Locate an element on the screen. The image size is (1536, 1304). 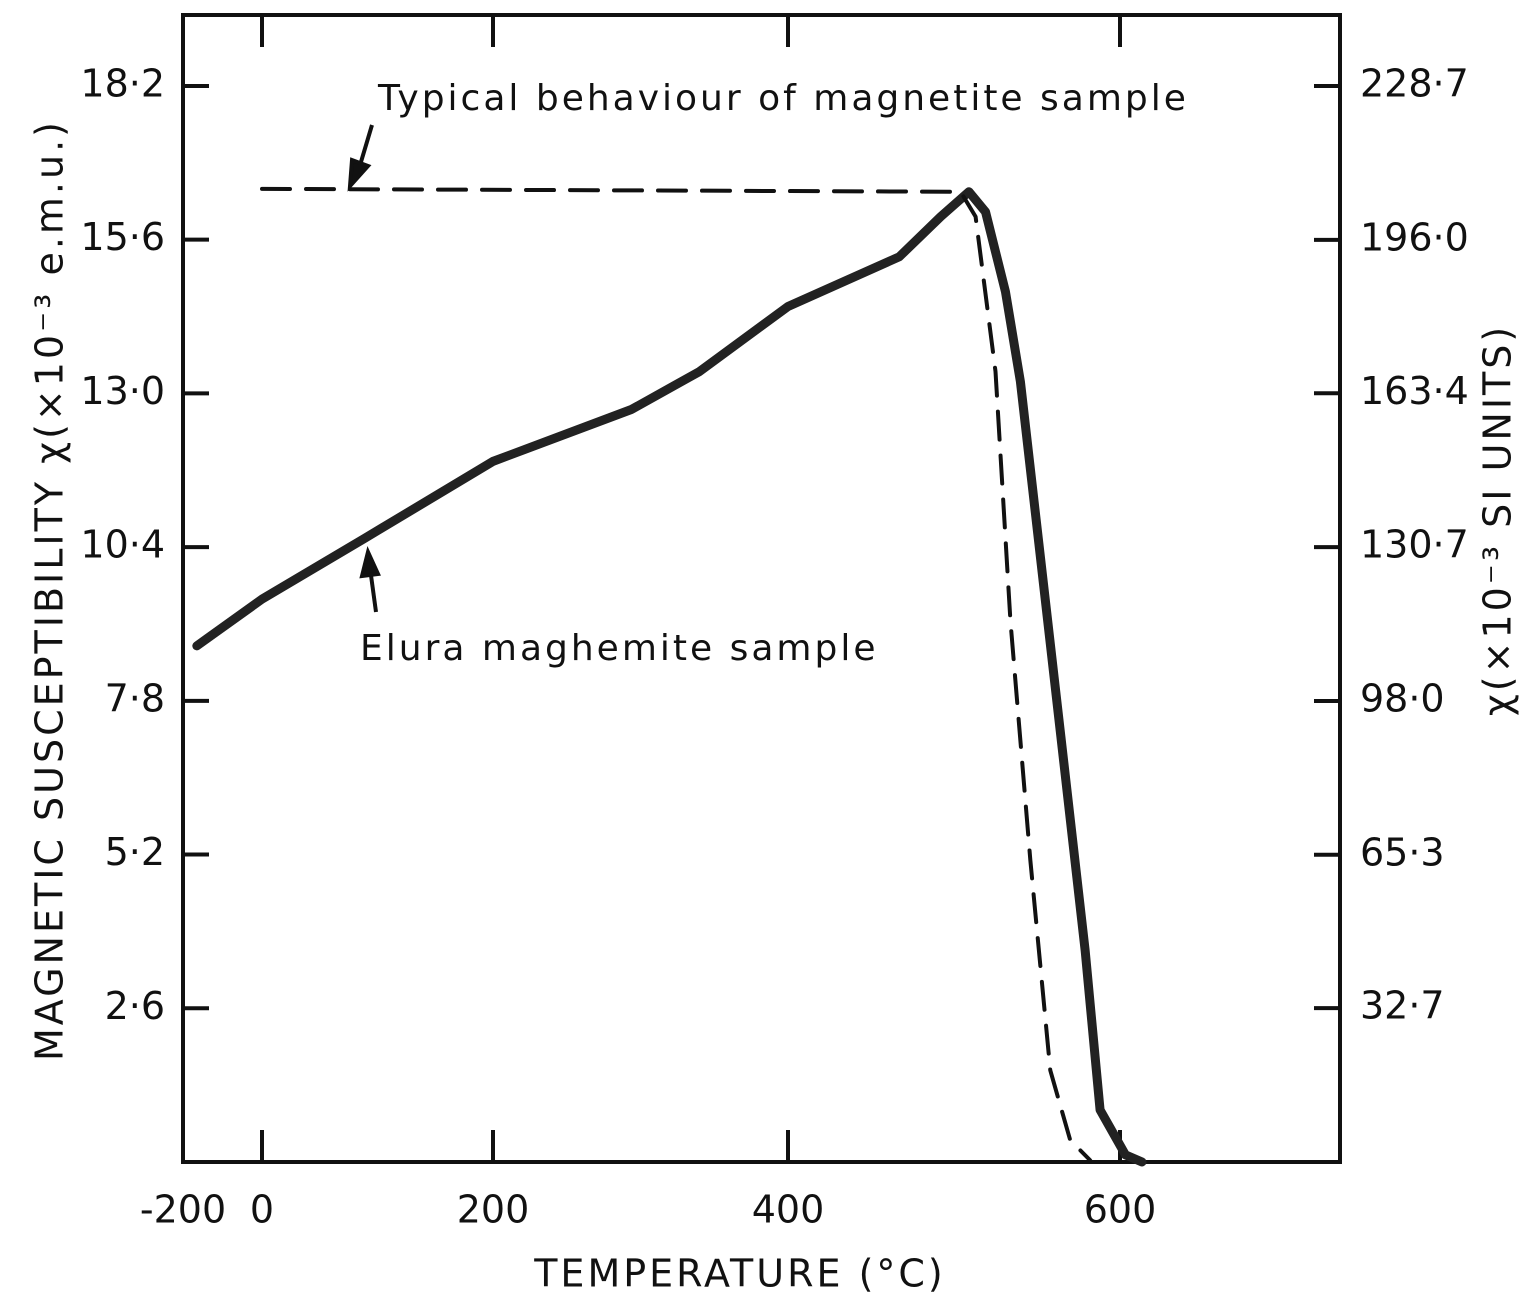
y-tick-label: 18·2 is located at coordinates (122, 83).